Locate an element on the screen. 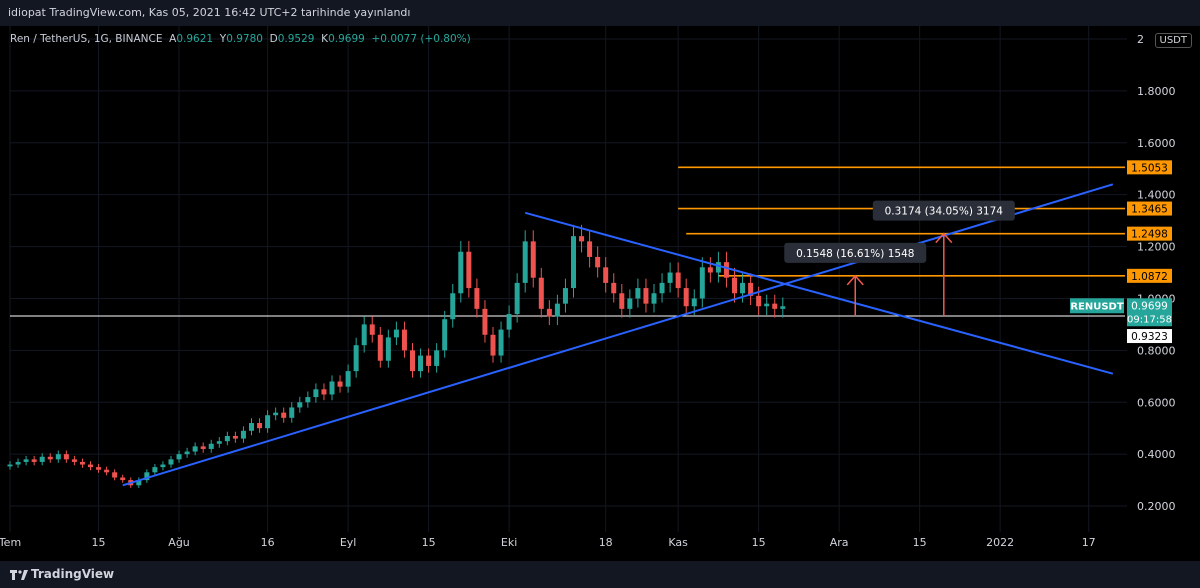 This screenshot has height=588, width=1200. tradingview-logo-icon: TradingView is located at coordinates (62, 574).